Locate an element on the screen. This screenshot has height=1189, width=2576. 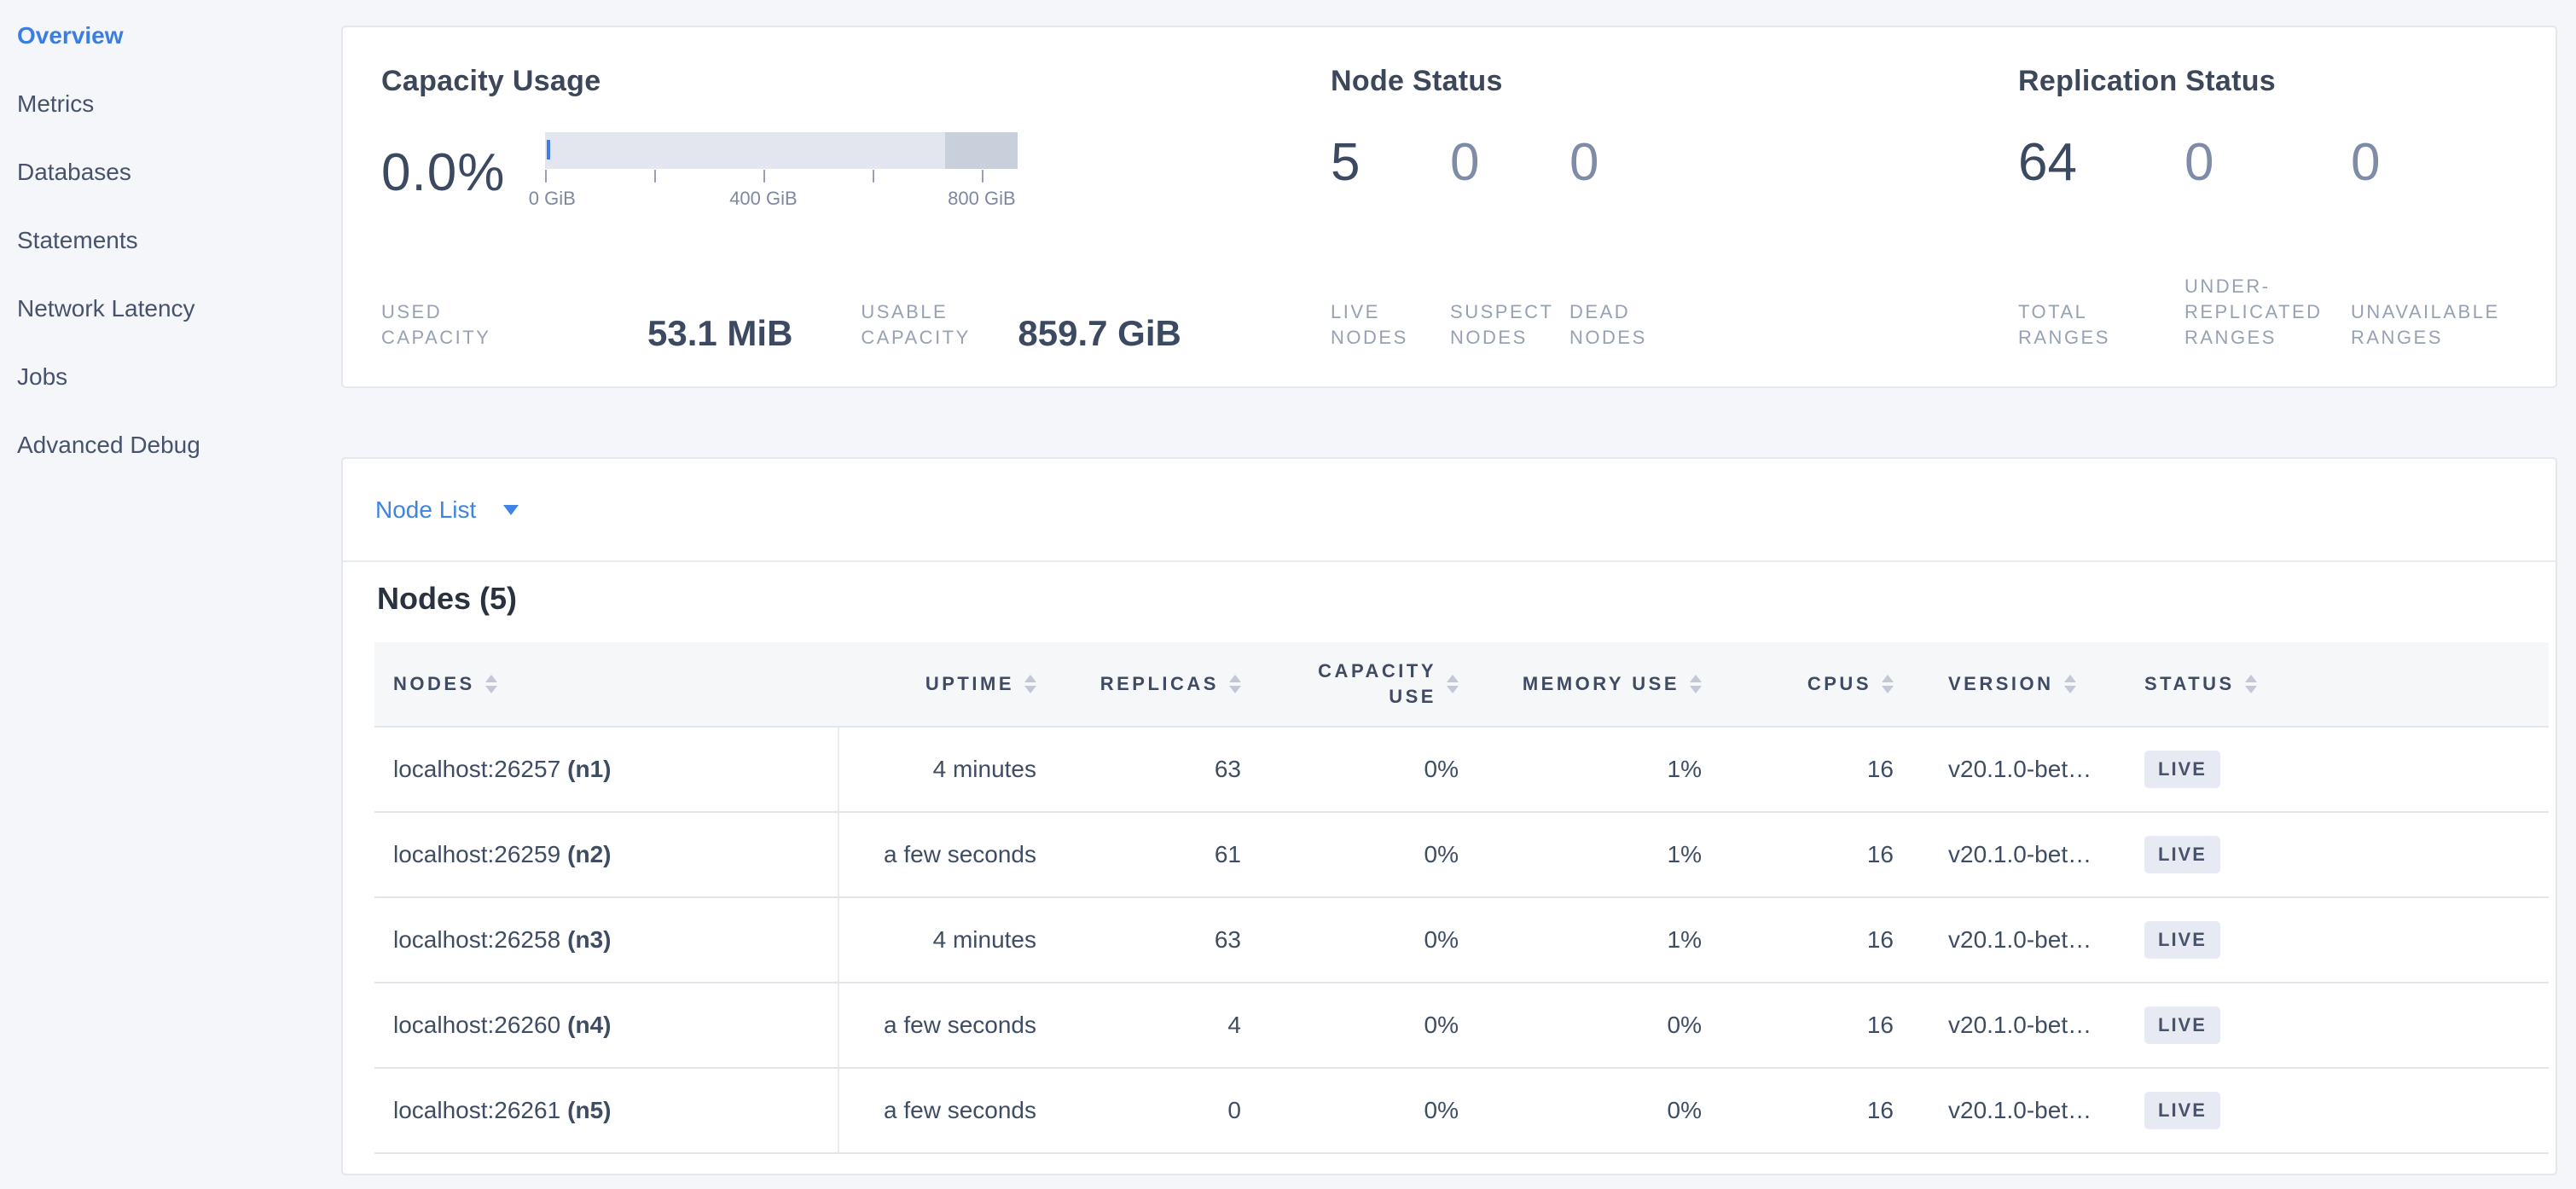
dead-nodes-label: DEAD NODES is located at coordinates (1608, 324).